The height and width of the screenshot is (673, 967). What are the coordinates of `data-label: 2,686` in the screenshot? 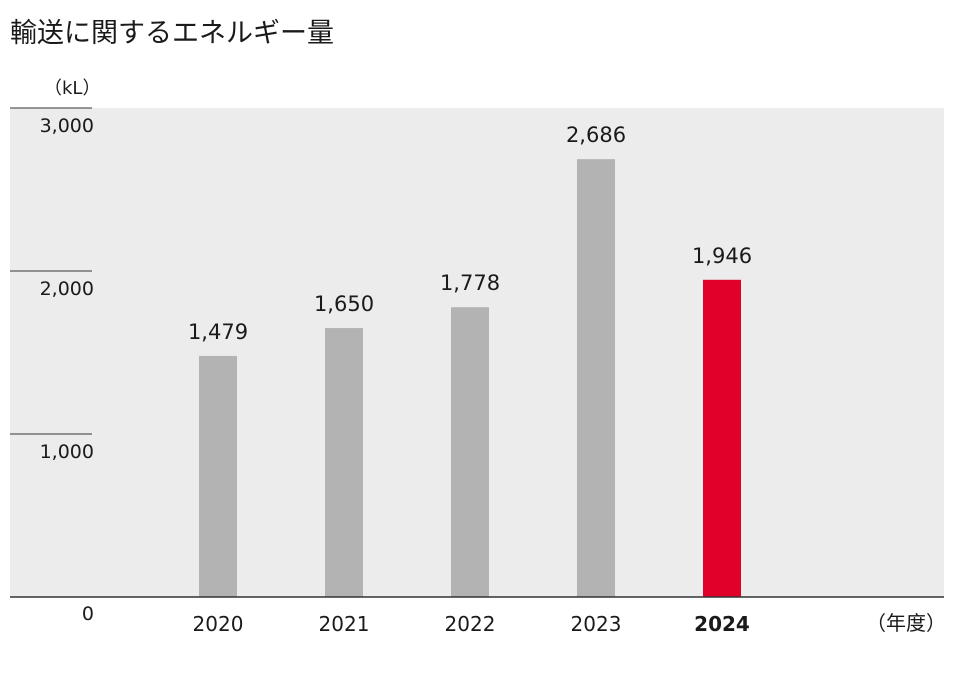 It's located at (596, 135).